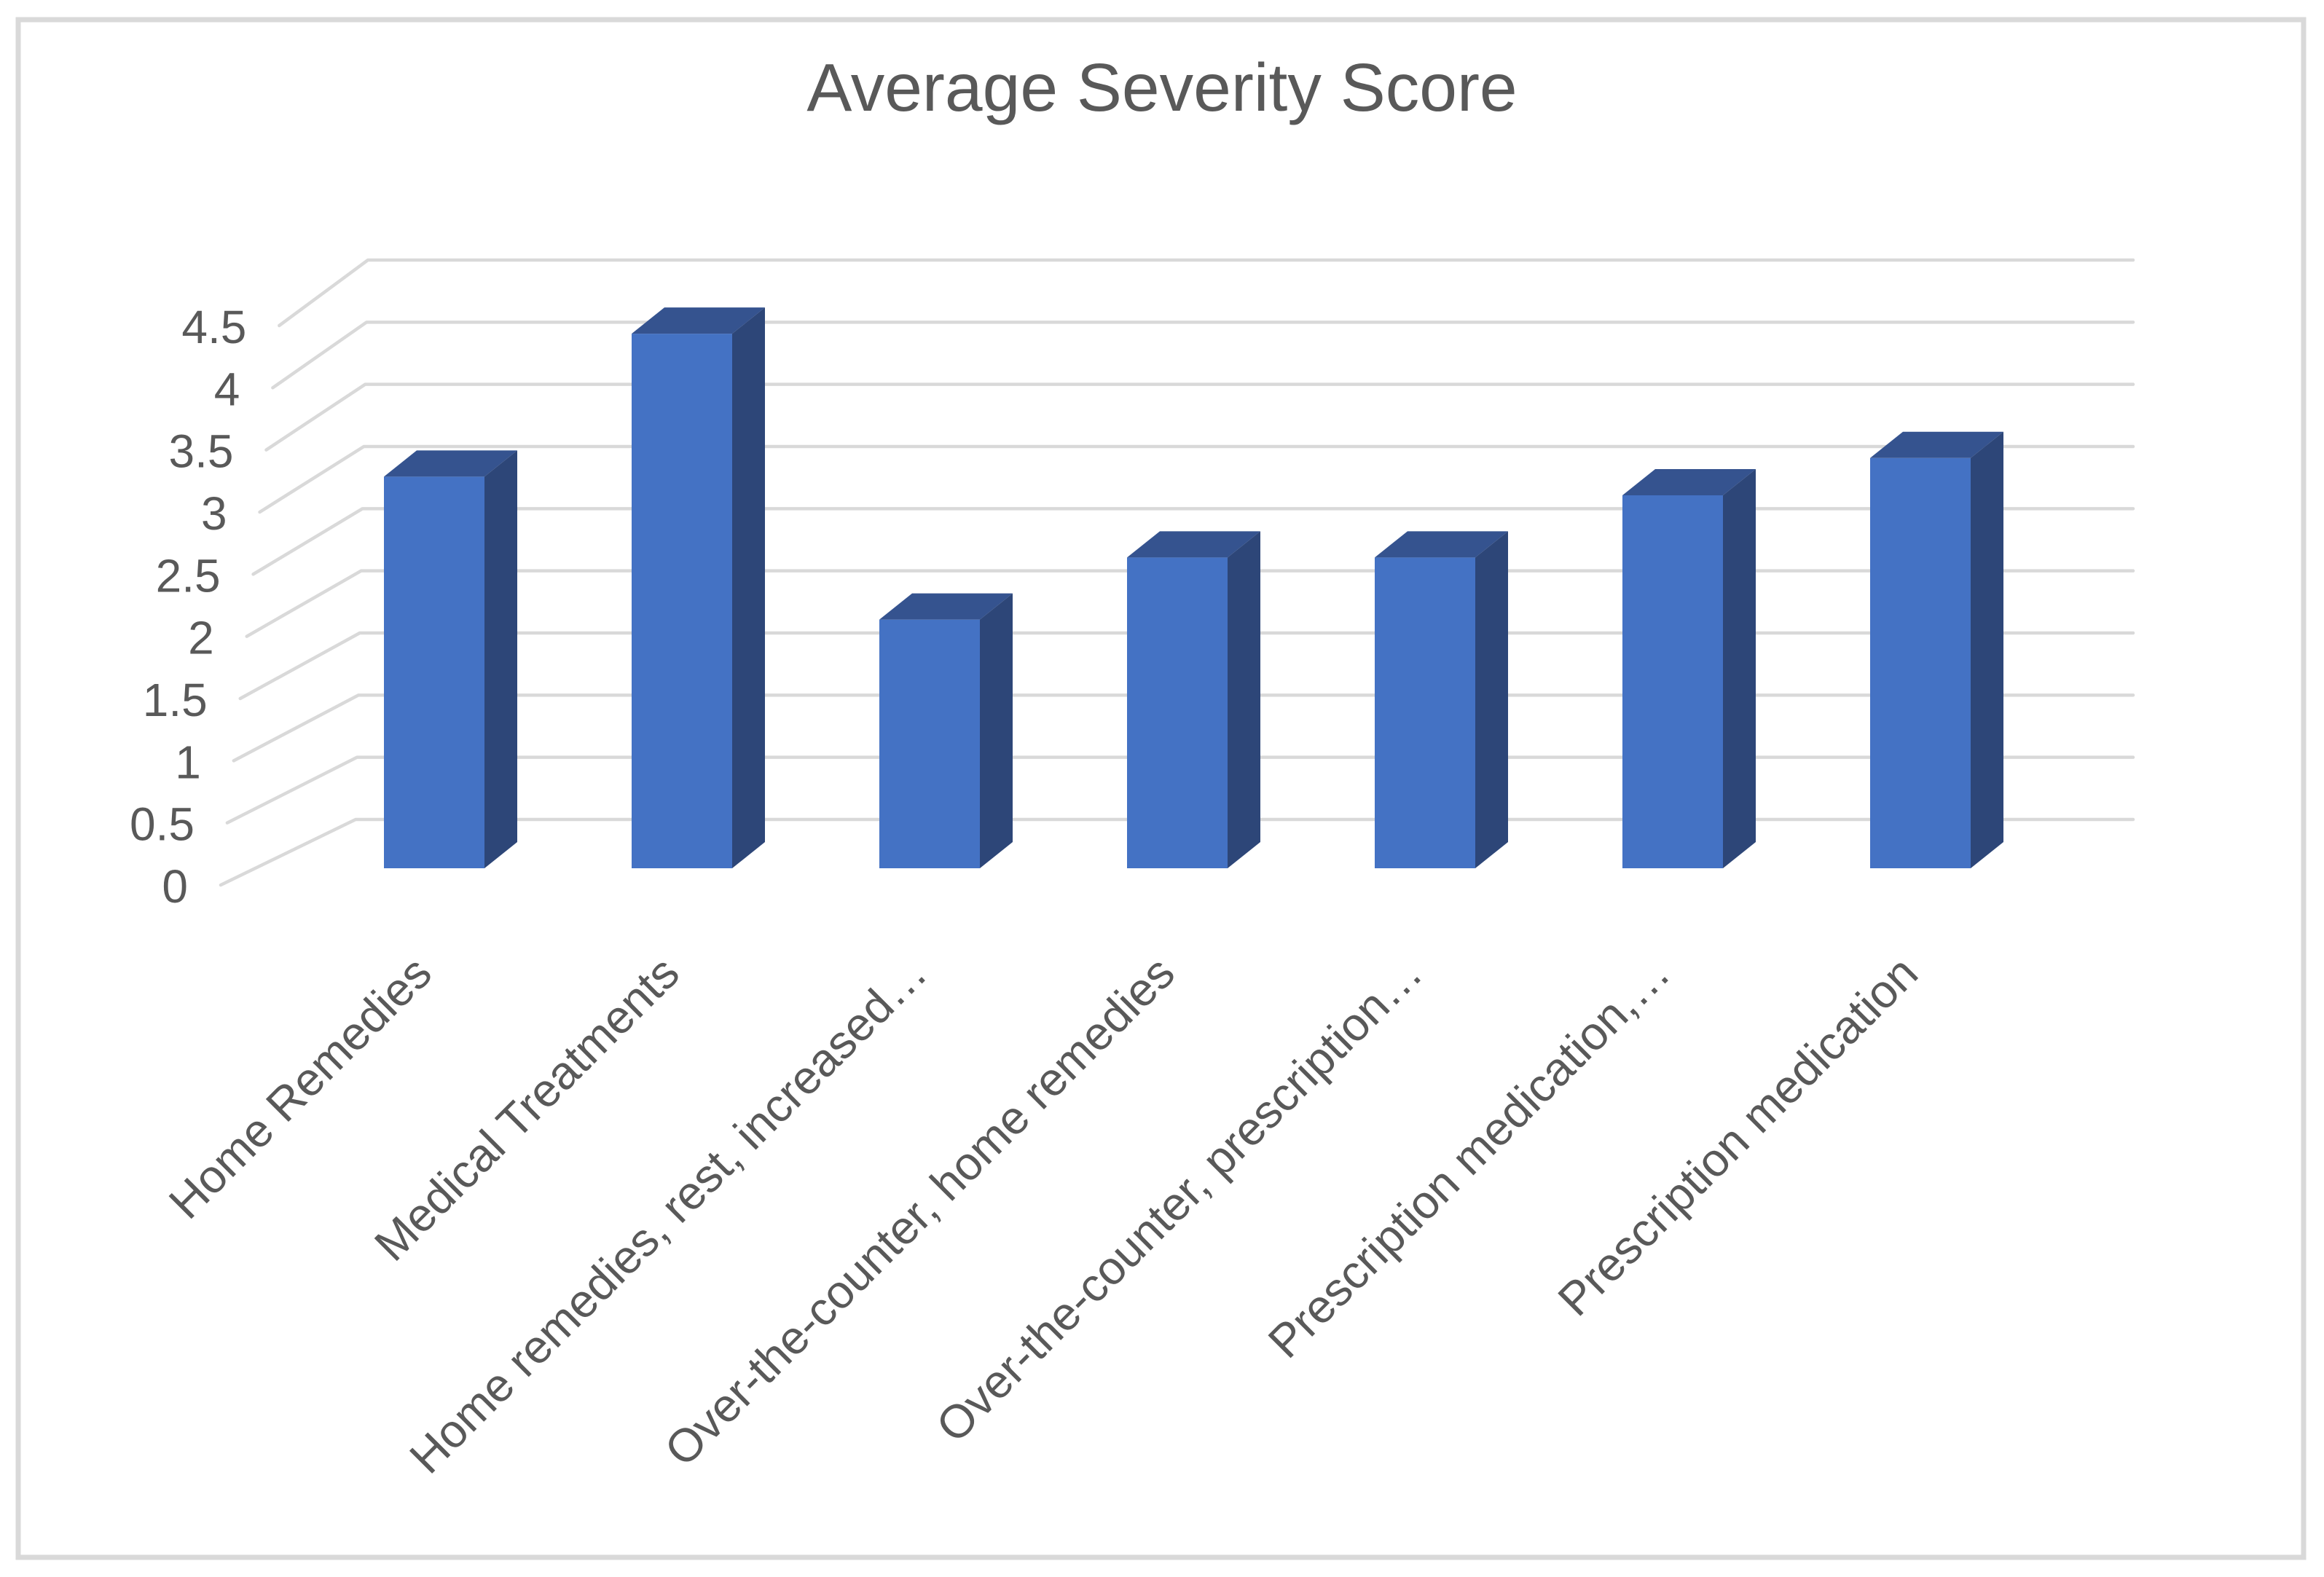 The width and height of the screenshot is (2324, 1577). I want to click on y-axis-tick-label: 1.5, so click(175, 700).